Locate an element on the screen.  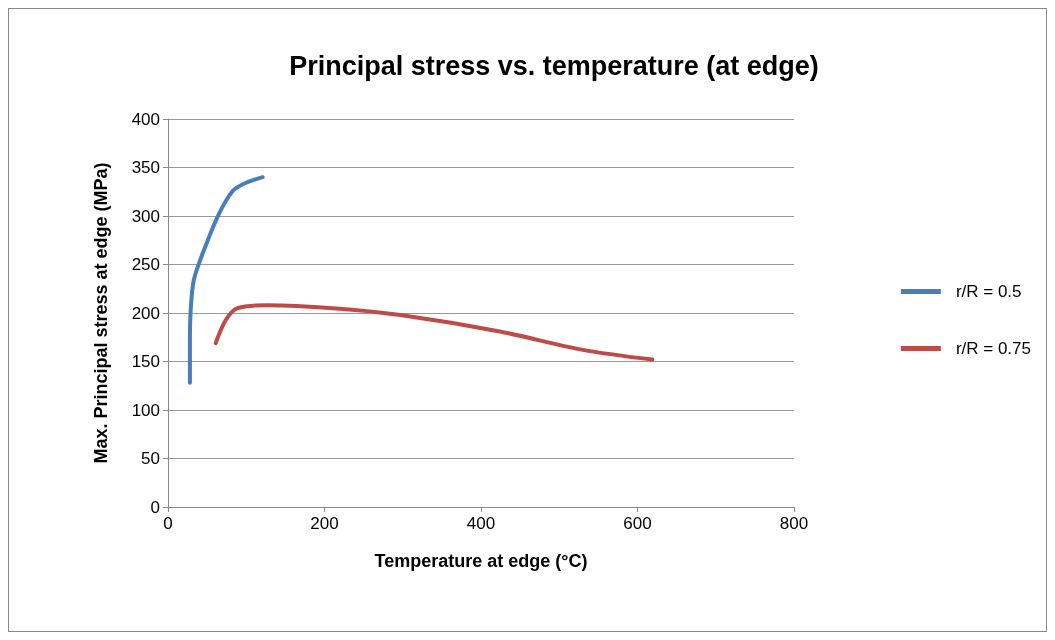
legend-label: r/R = 0.75 is located at coordinates (993, 348).